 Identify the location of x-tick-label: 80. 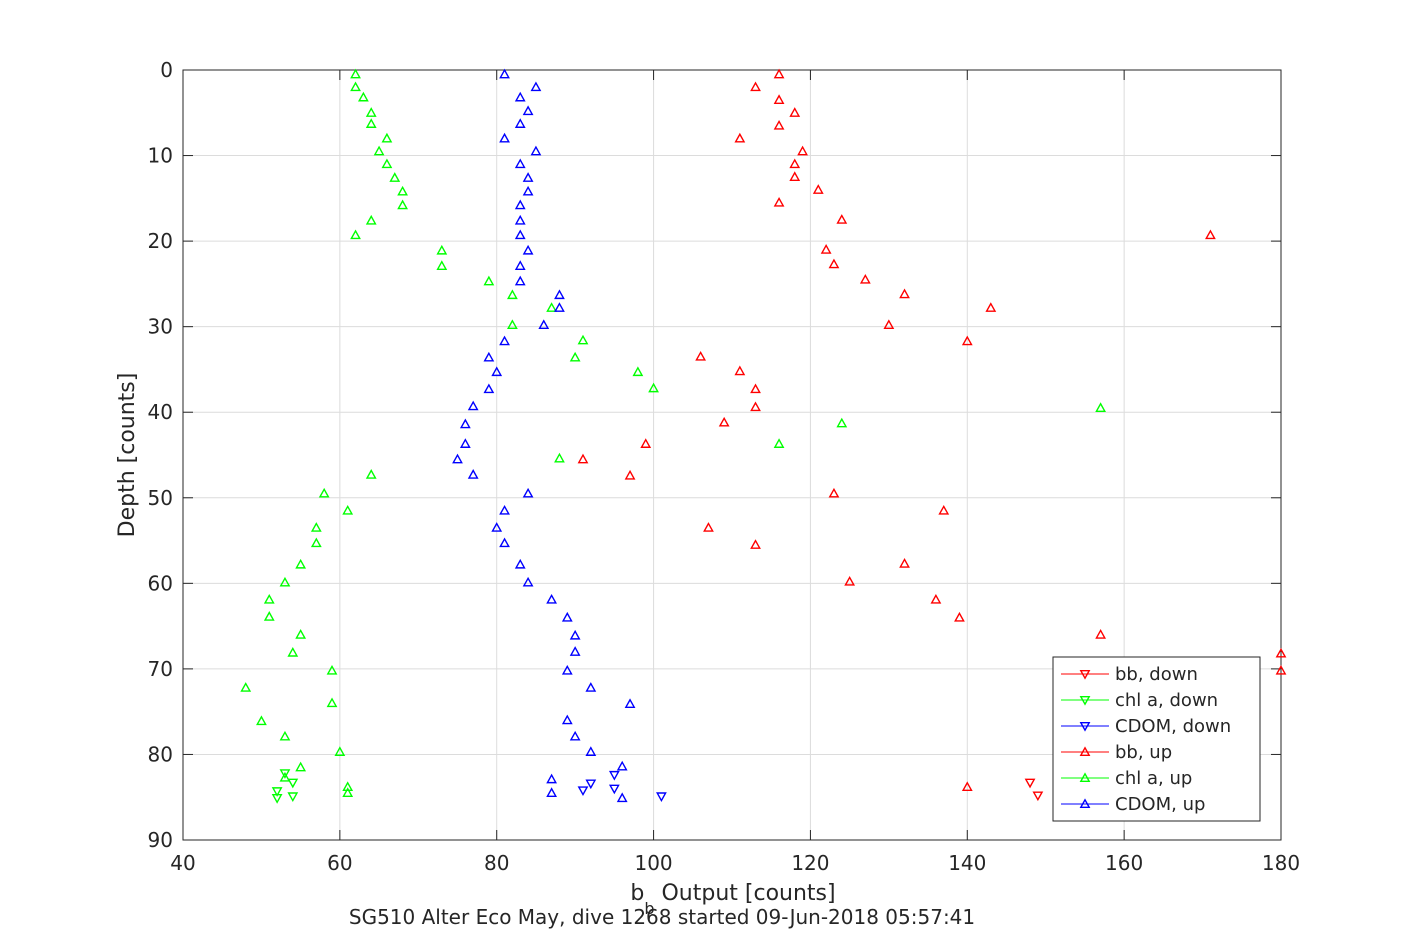
(496, 863).